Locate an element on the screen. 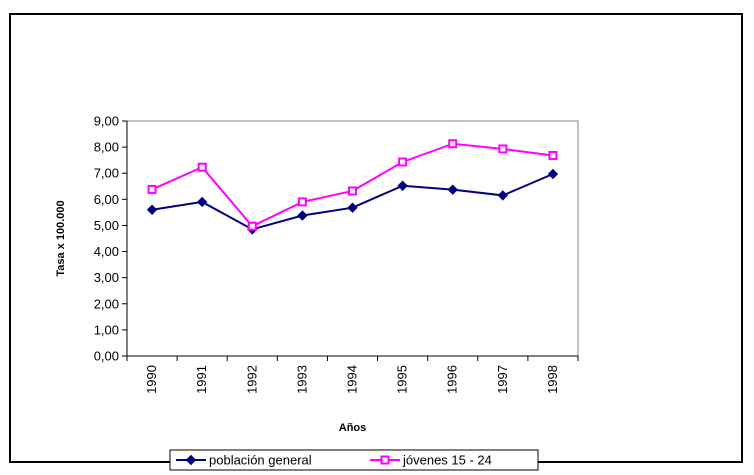  x-tick-label: 1996 is located at coordinates (452, 379).